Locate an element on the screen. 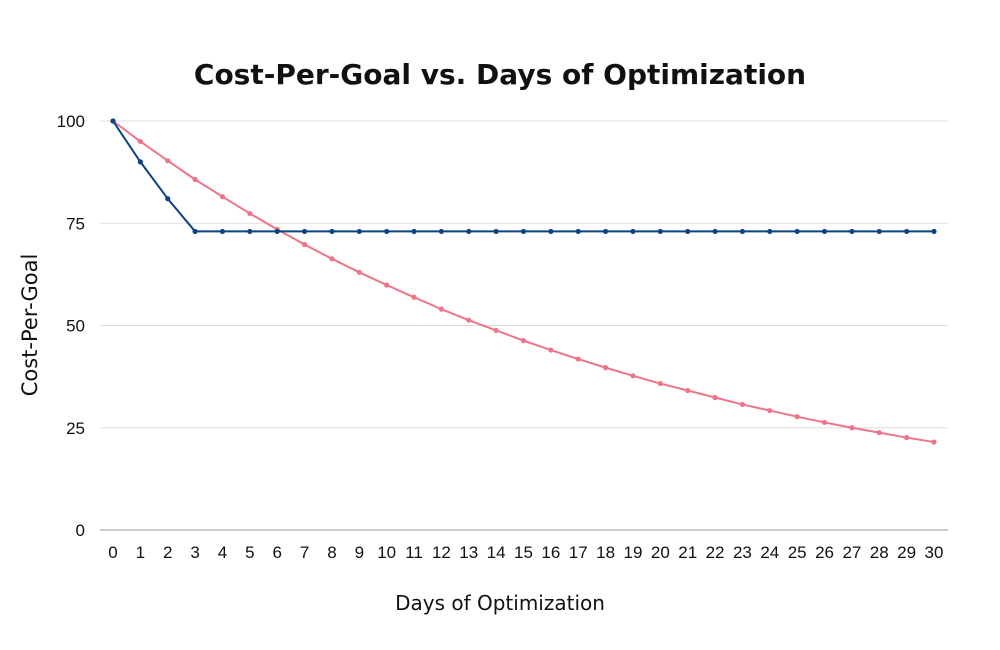 Image resolution: width=1000 pixels, height=650 pixels. chart-title: Cost-Per-Goal vs. Days of Optimization is located at coordinates (500, 74).